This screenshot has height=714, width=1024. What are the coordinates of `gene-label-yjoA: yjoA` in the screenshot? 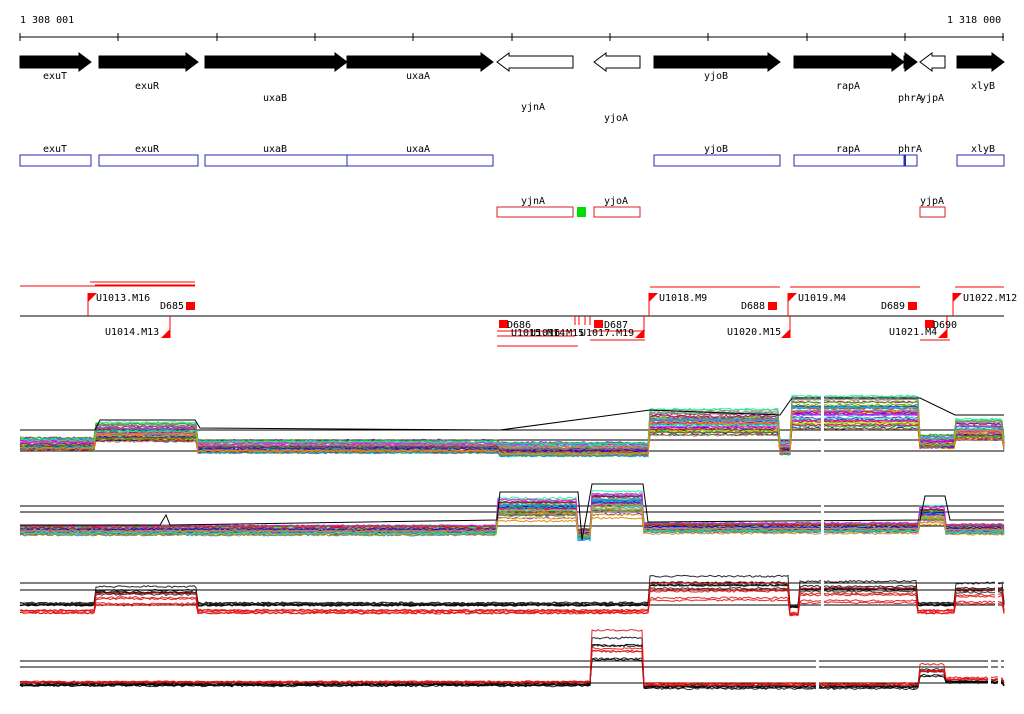 It's located at (616, 118).